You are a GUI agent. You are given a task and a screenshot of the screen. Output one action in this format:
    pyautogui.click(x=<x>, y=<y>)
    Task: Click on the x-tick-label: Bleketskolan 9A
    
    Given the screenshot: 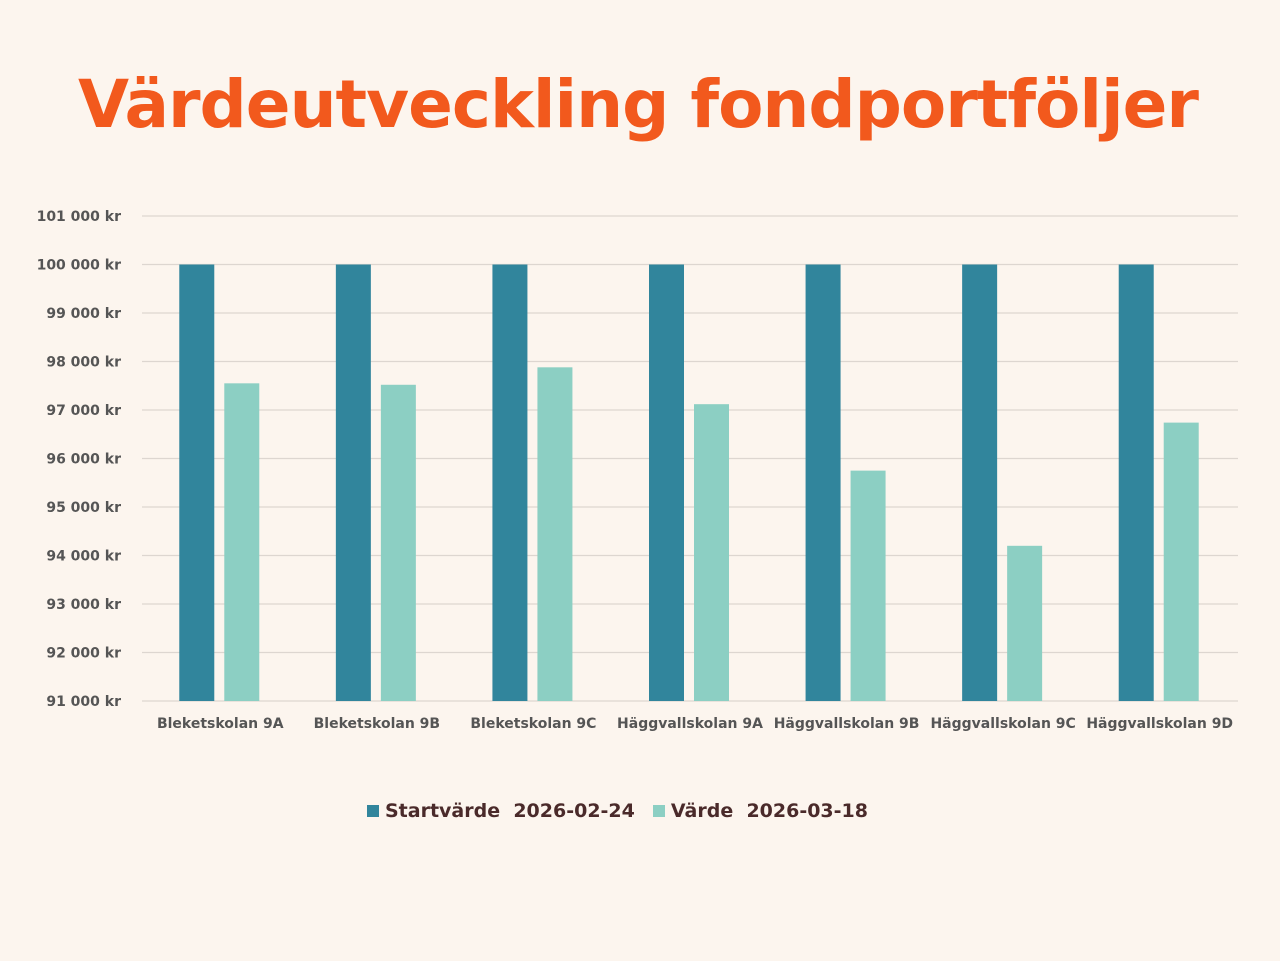 What is the action you would take?
    pyautogui.click(x=220, y=724)
    